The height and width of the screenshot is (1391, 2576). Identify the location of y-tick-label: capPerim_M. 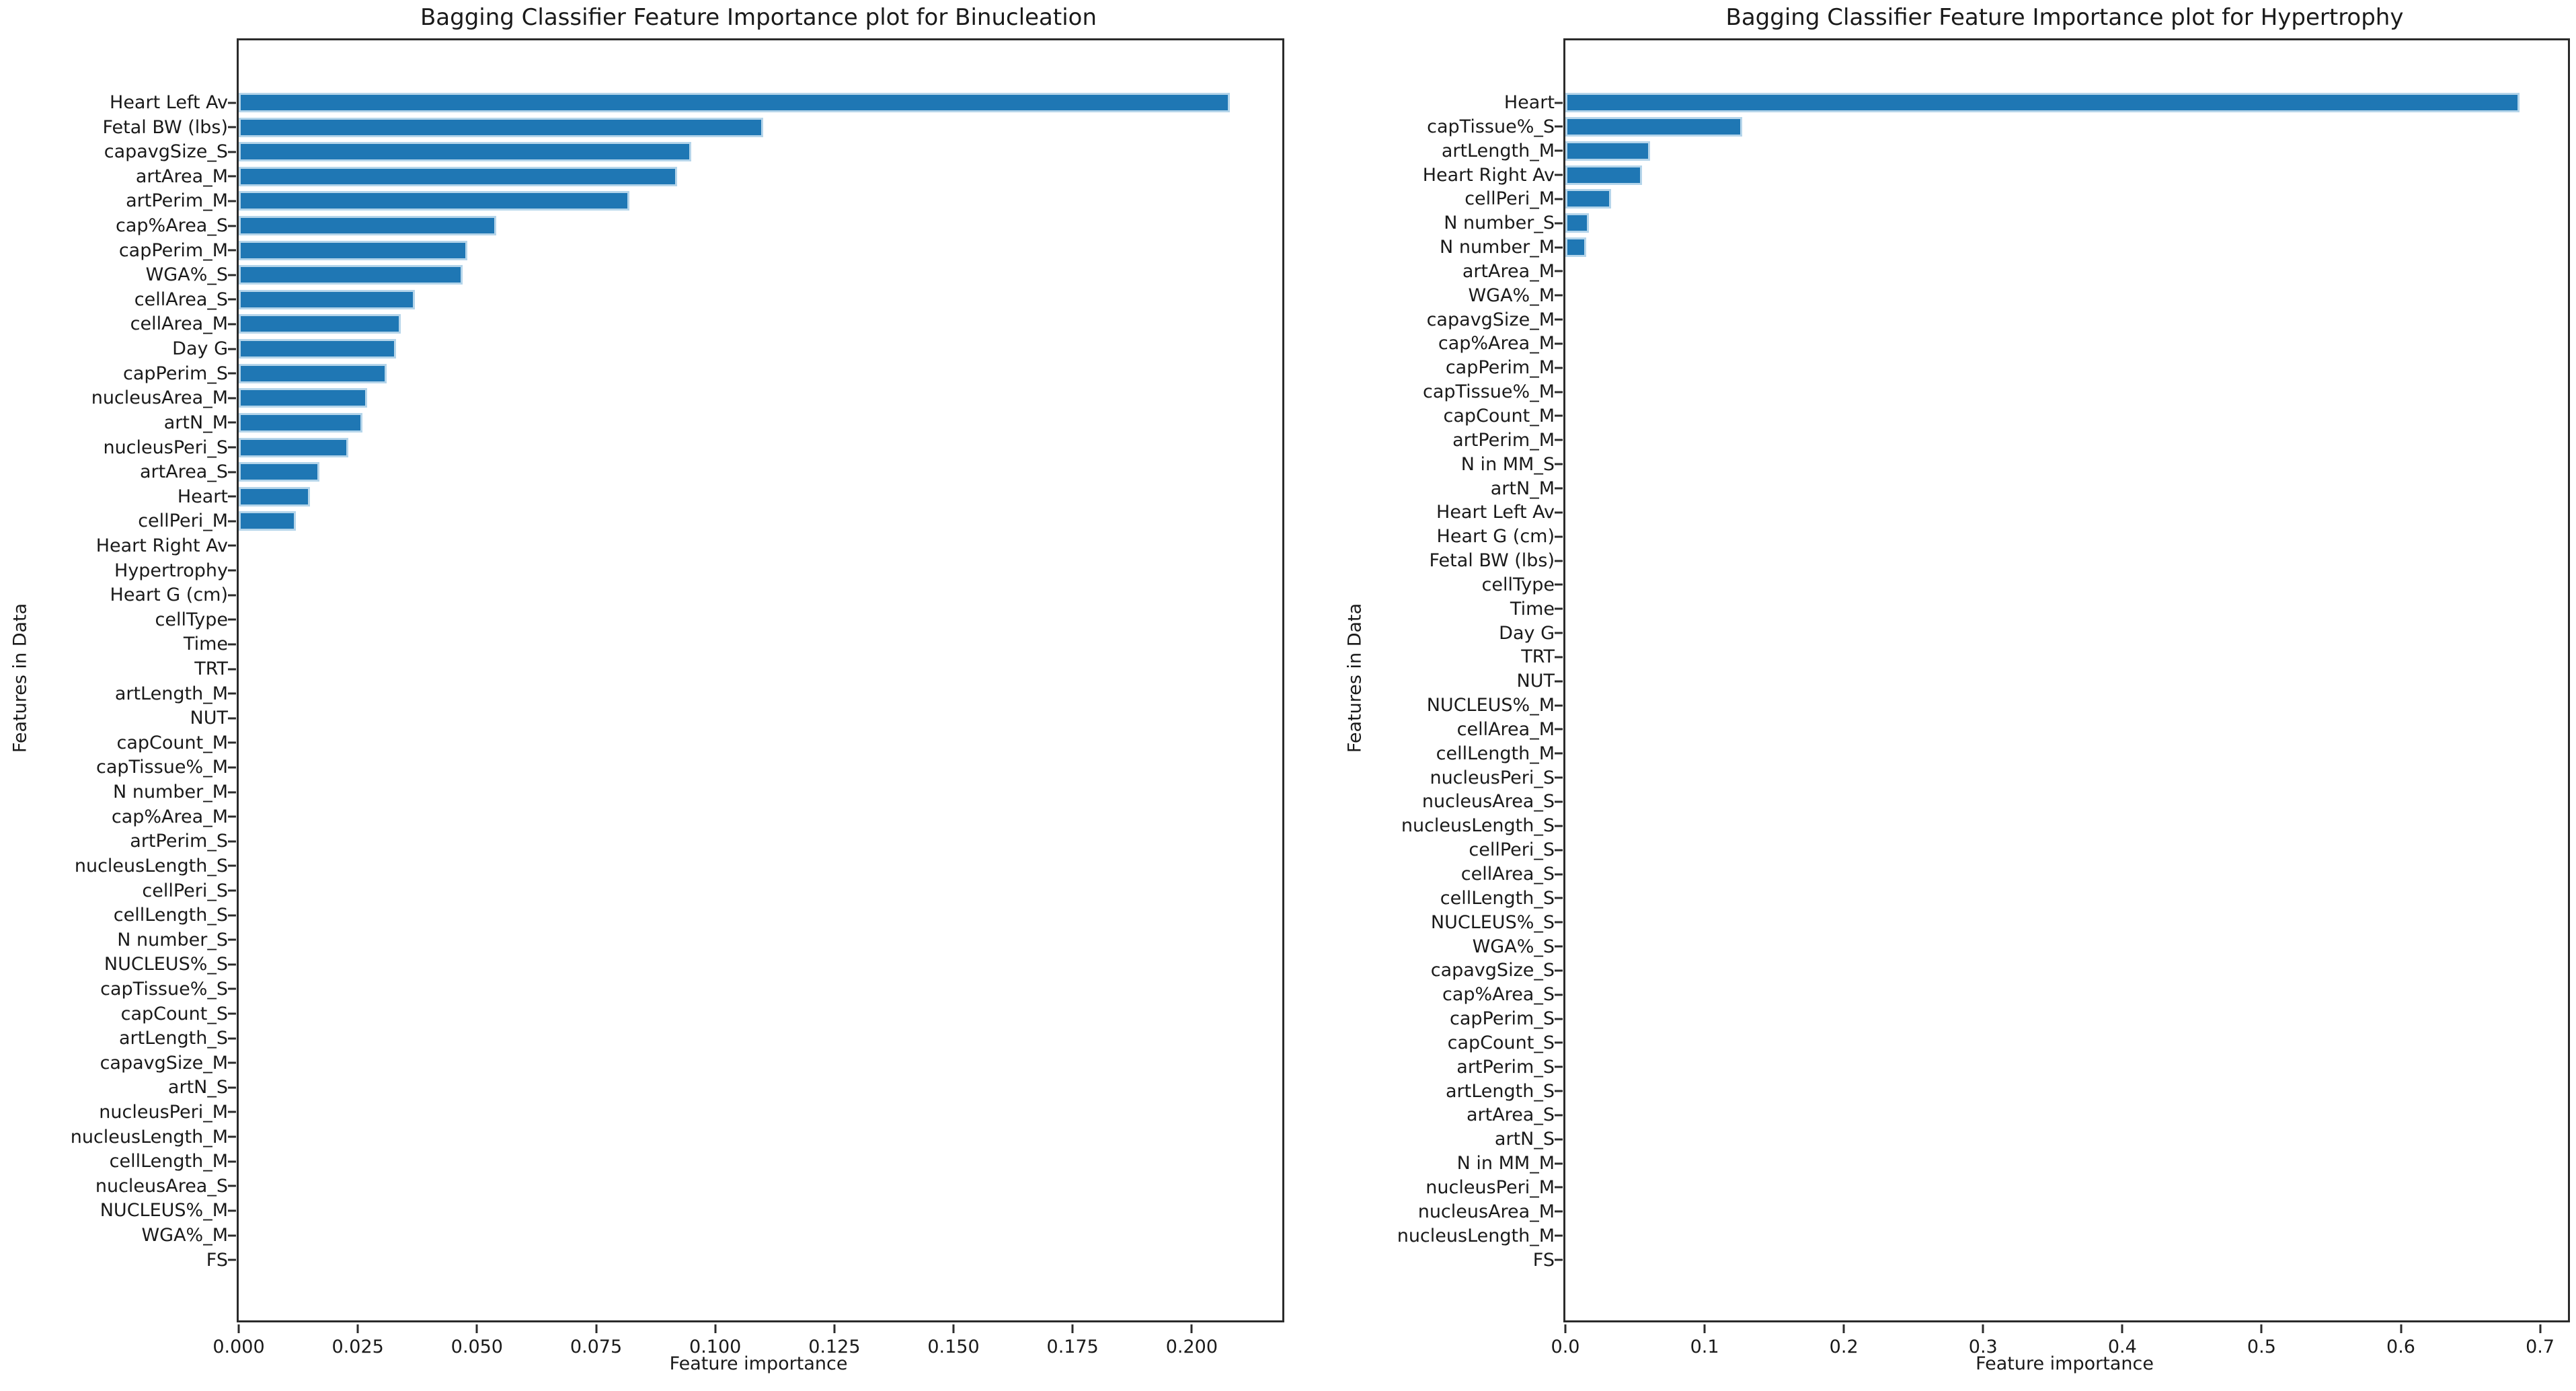
(173, 250).